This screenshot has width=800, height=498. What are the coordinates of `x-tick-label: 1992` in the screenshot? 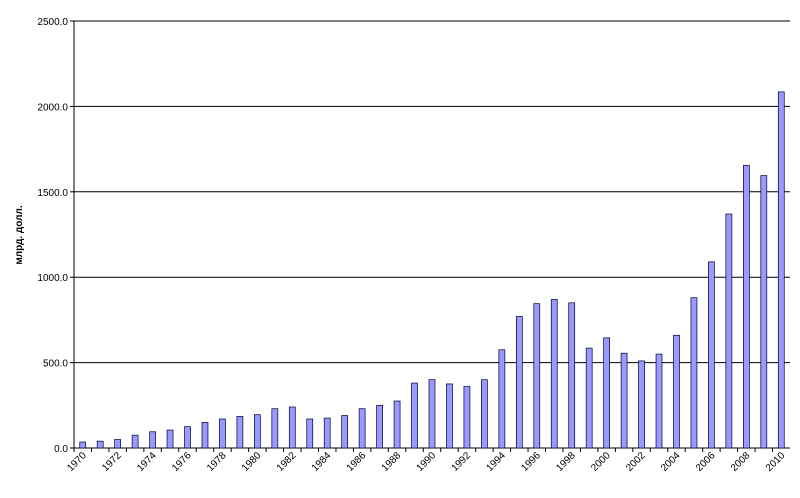 It's located at (462, 462).